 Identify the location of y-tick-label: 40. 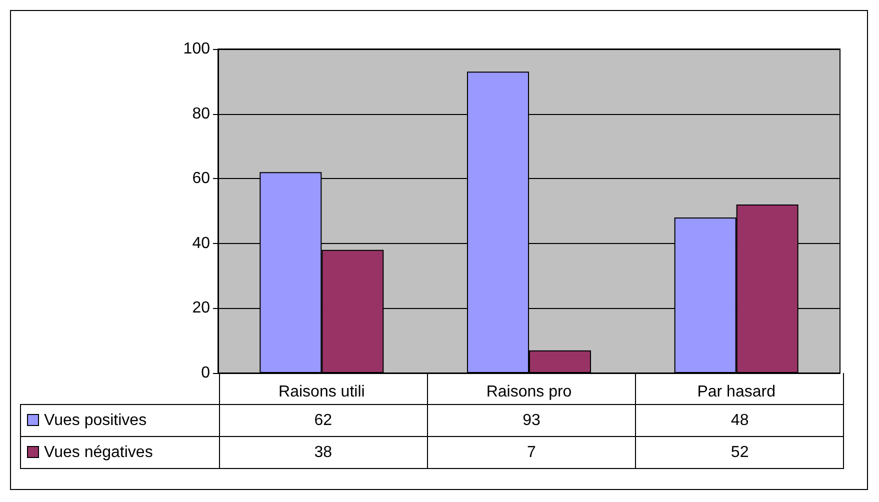
(201, 243).